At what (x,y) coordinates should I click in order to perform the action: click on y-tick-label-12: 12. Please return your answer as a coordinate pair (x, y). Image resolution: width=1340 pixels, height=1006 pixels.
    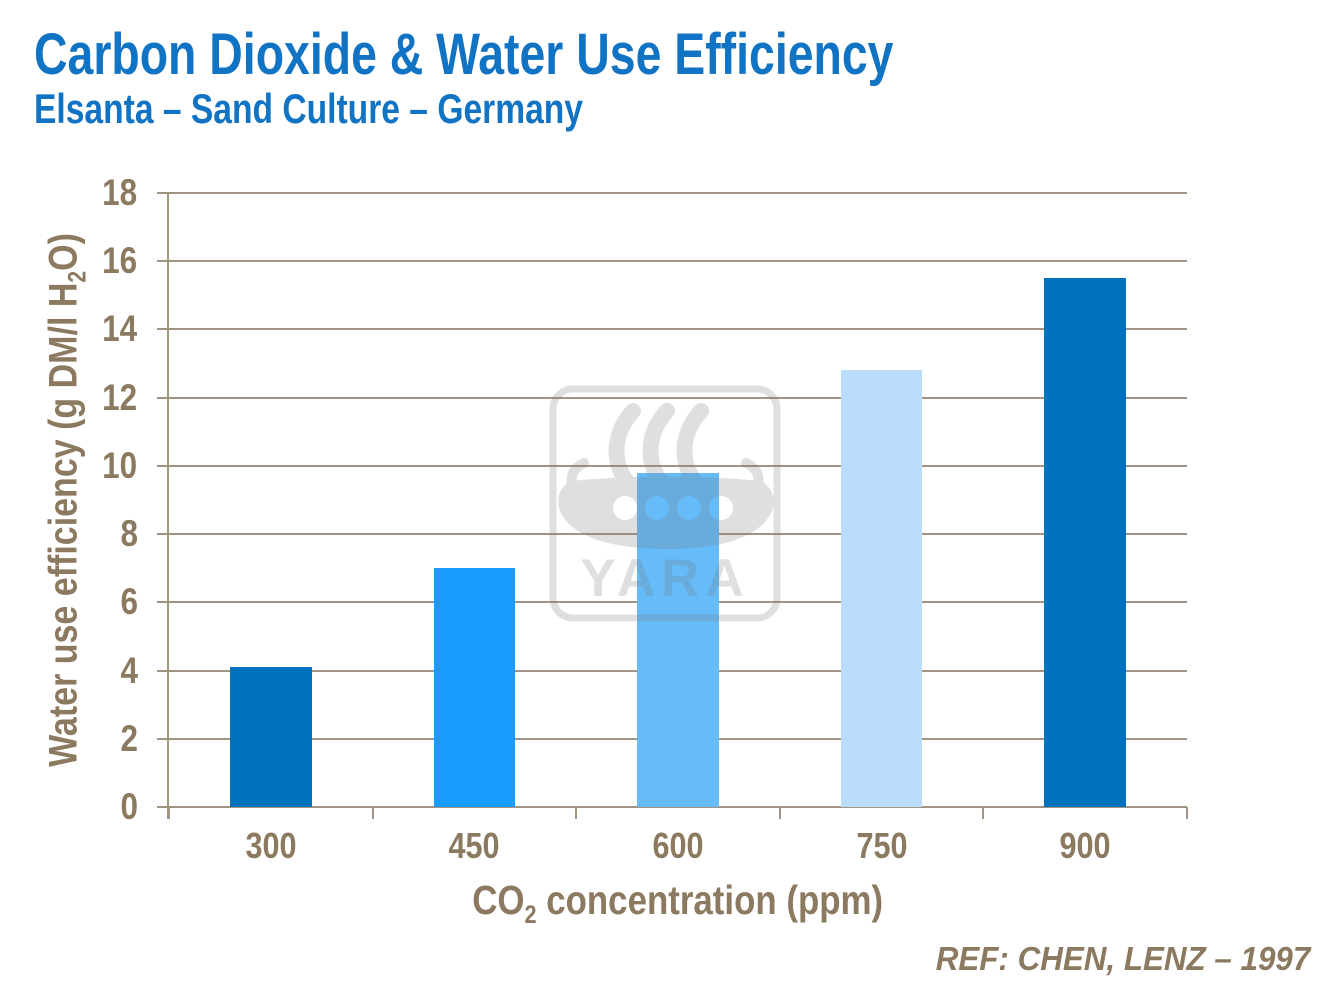
    Looking at the image, I should click on (119, 397).